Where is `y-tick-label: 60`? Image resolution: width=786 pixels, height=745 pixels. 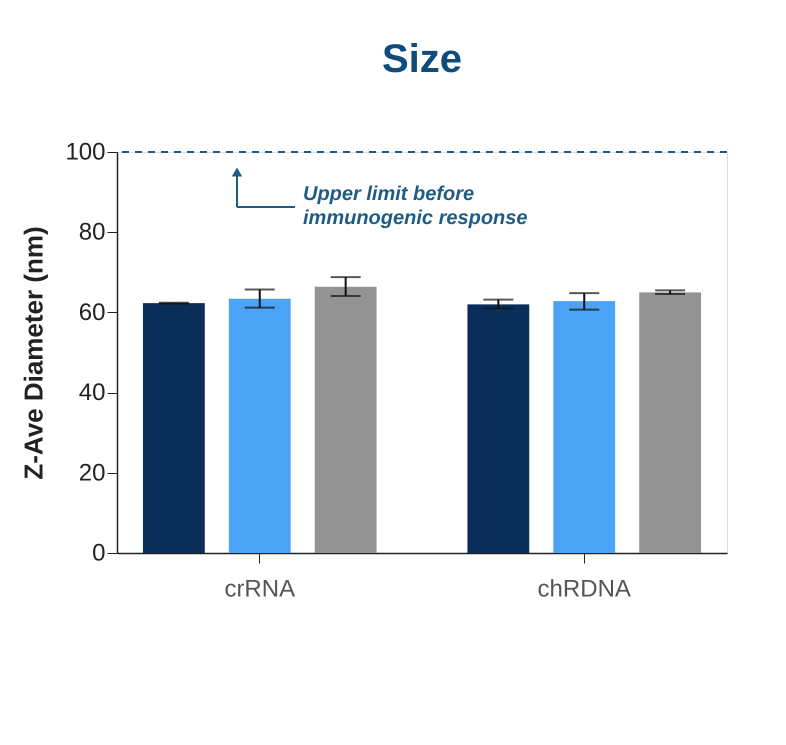 y-tick-label: 60 is located at coordinates (92, 312).